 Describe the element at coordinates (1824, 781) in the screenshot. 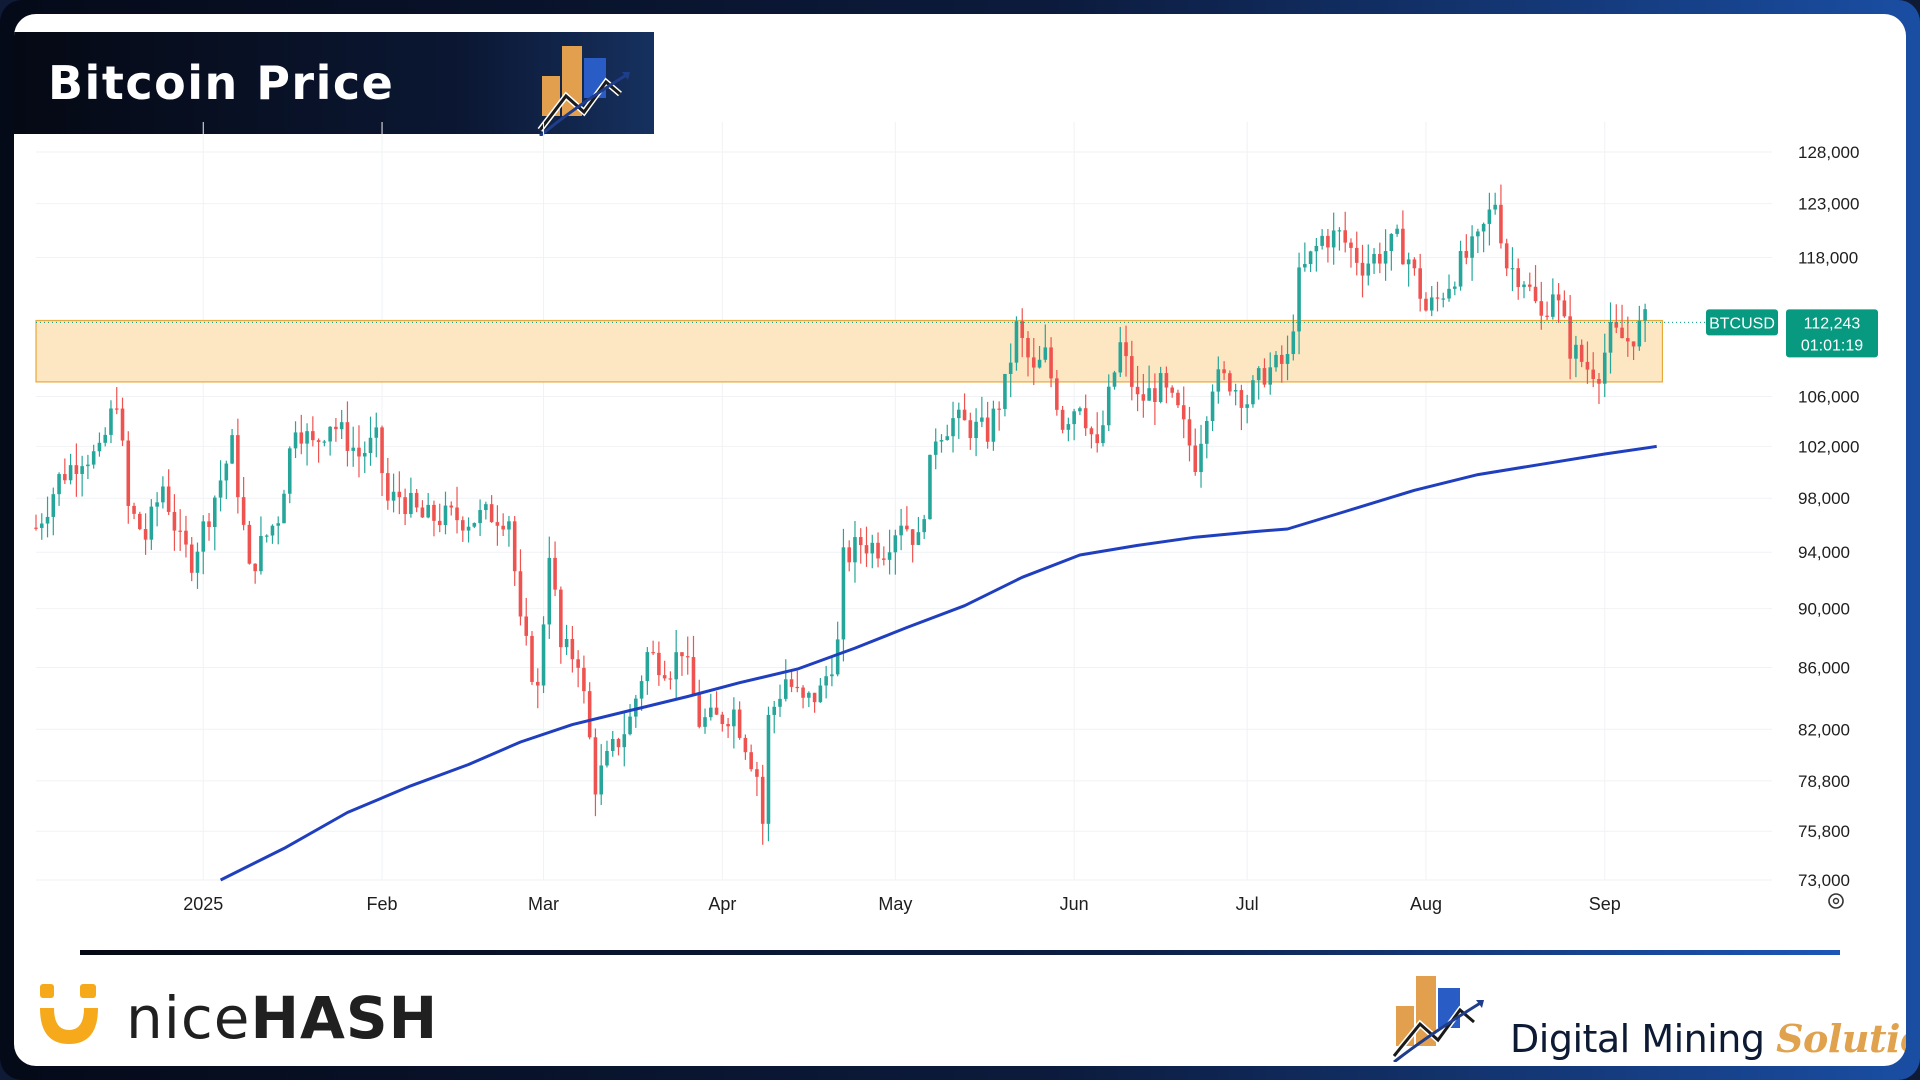

I see `y-tick-label: 78,800` at that location.